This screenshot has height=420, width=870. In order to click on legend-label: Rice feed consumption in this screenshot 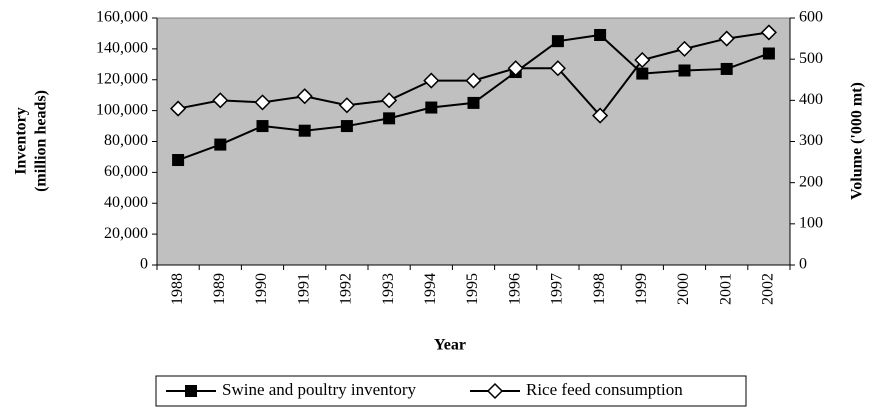, I will do `click(604, 389)`.